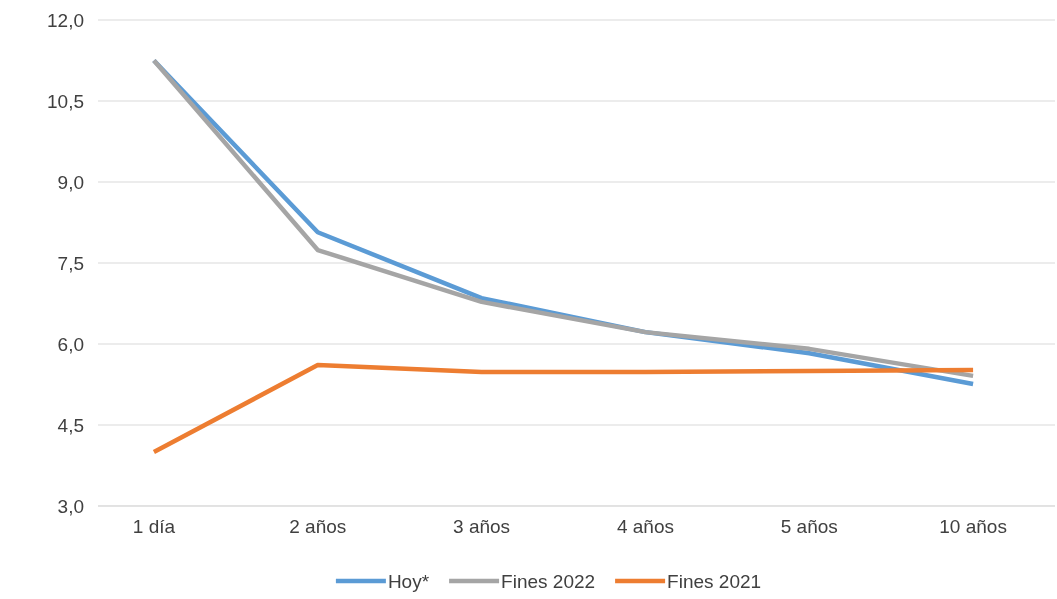 The image size is (1057, 599). What do you see at coordinates (482, 527) in the screenshot?
I see `x-tick-label: 3 años` at bounding box center [482, 527].